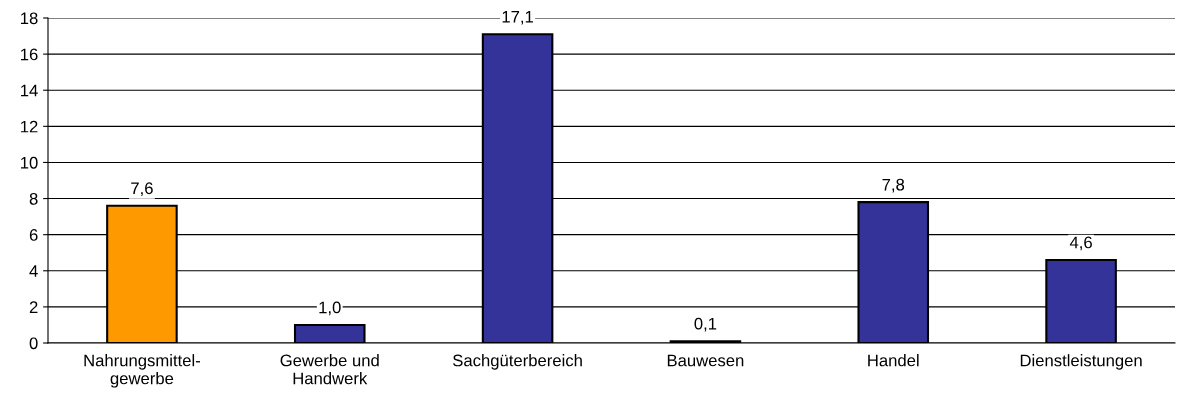 This screenshot has width=1180, height=409. I want to click on data-label: 7,8, so click(893, 185).